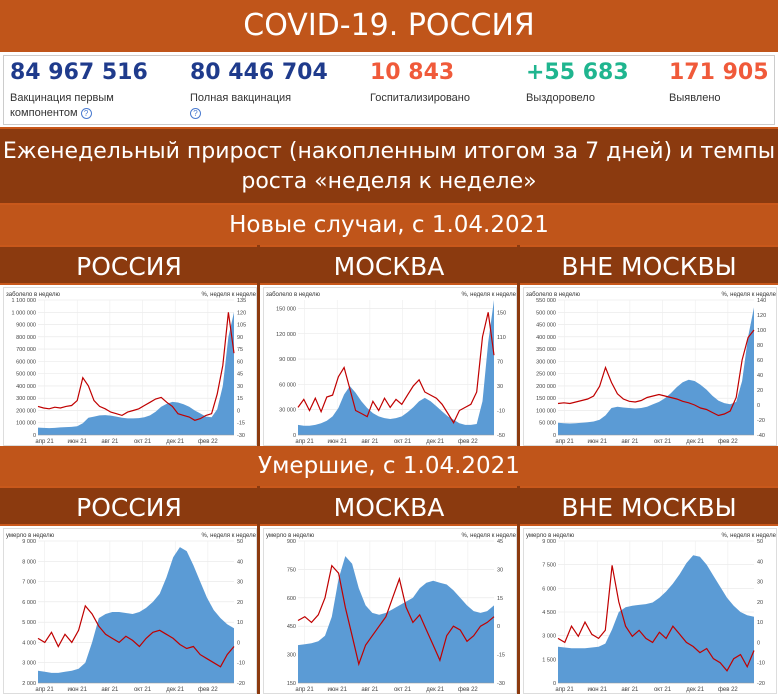 The image size is (778, 695). I want to click on y2-tick-label: -40, so click(761, 436).